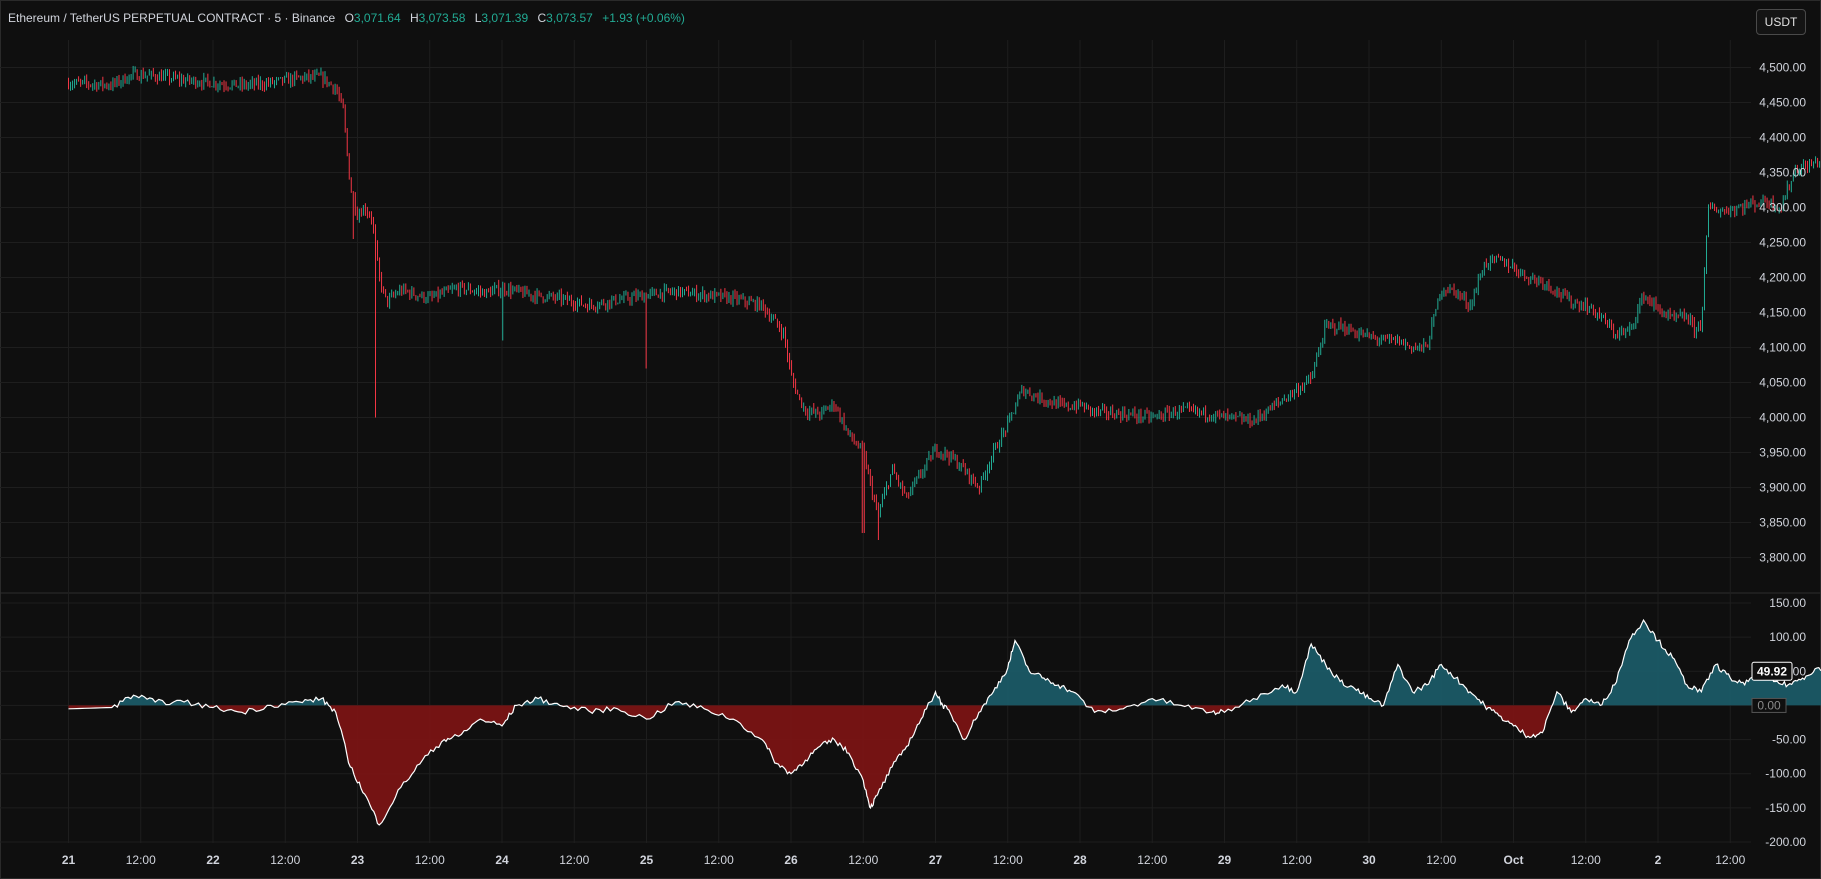  Describe the element at coordinates (442, 18) in the screenshot. I see `high-value: 3,073.58` at that location.